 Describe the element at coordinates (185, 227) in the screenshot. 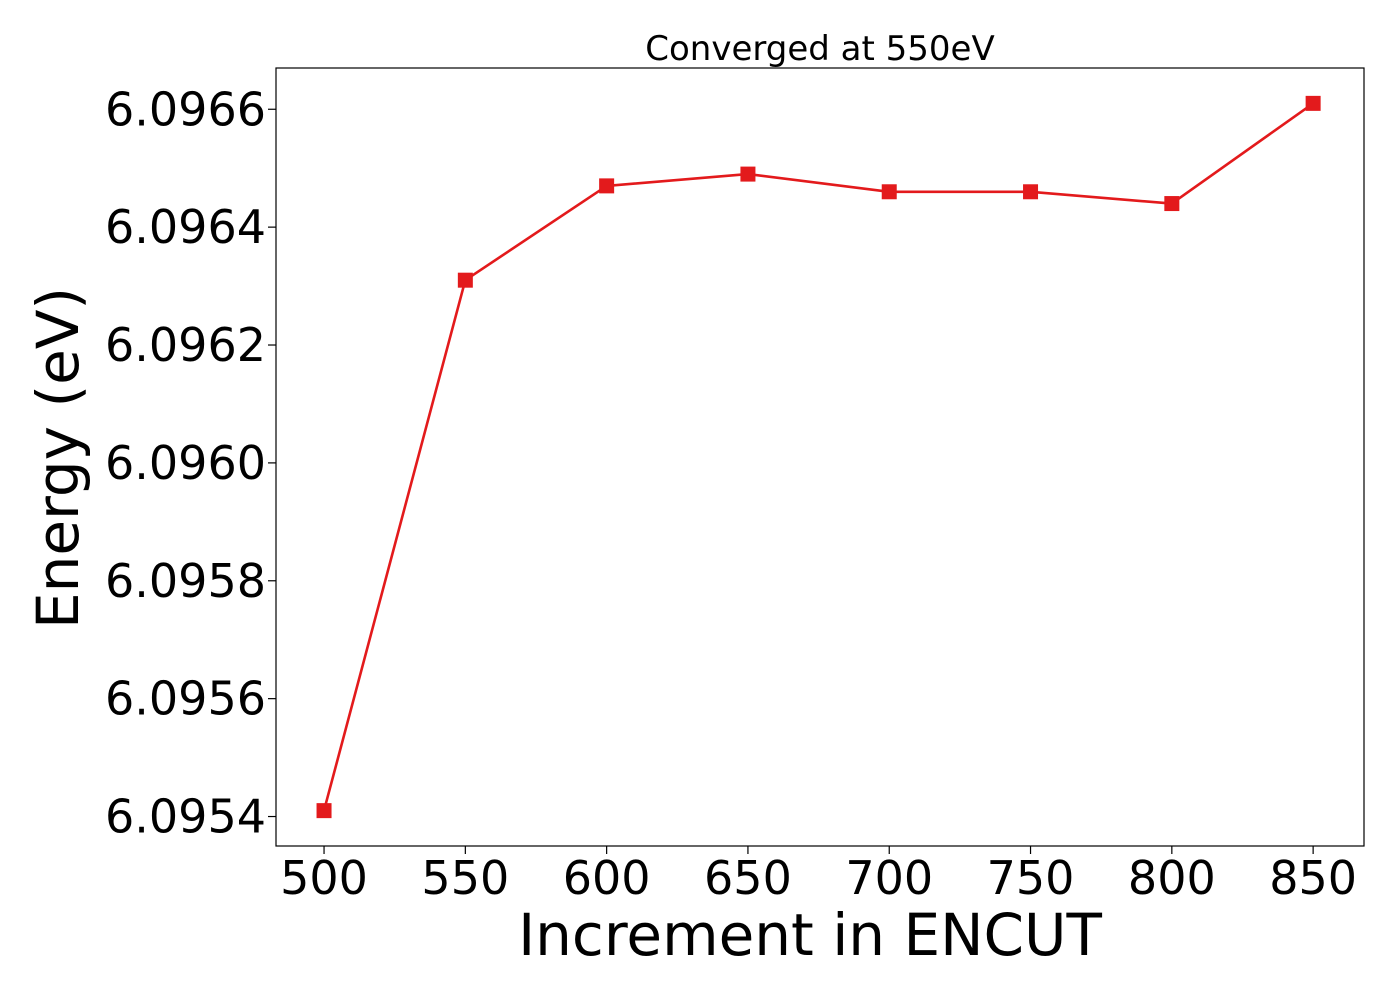

I see `y-tick-label: 6.0964` at that location.